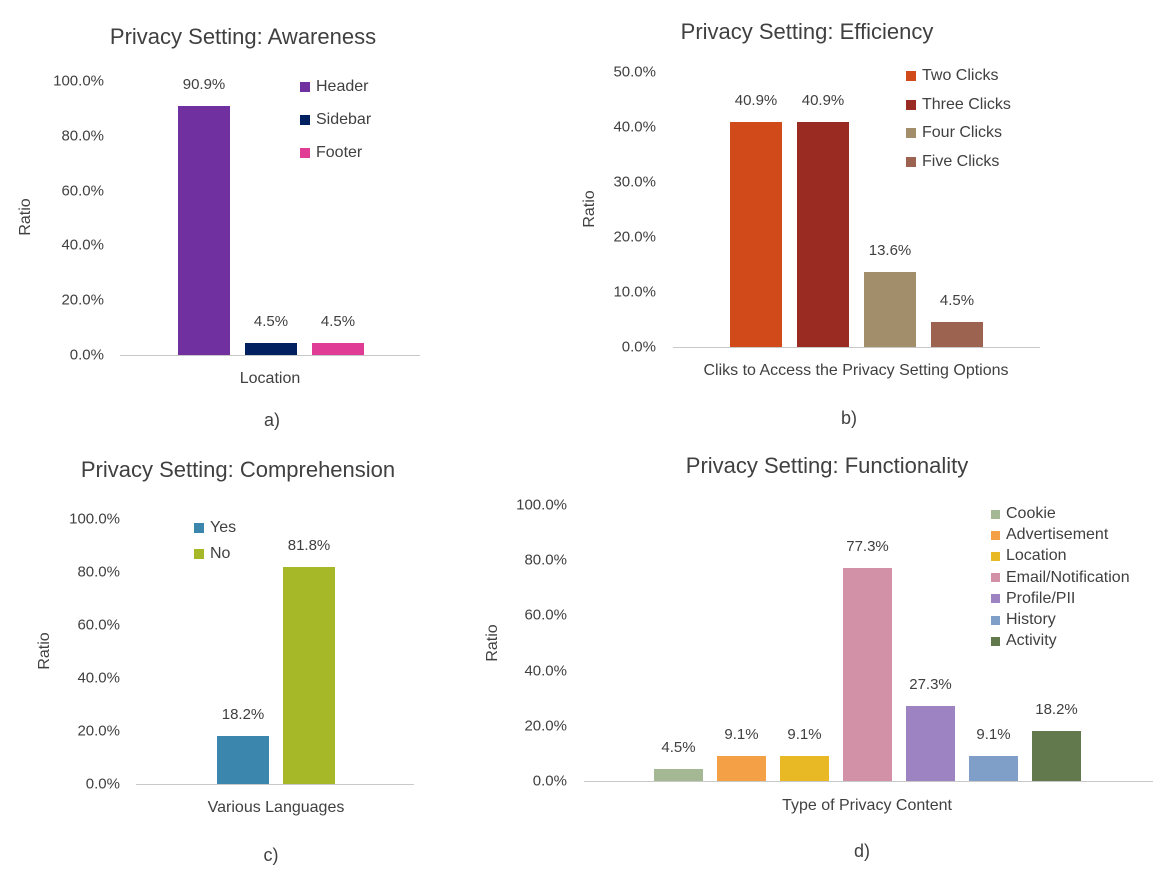  What do you see at coordinates (849, 418) in the screenshot?
I see `figure-caption: b)` at bounding box center [849, 418].